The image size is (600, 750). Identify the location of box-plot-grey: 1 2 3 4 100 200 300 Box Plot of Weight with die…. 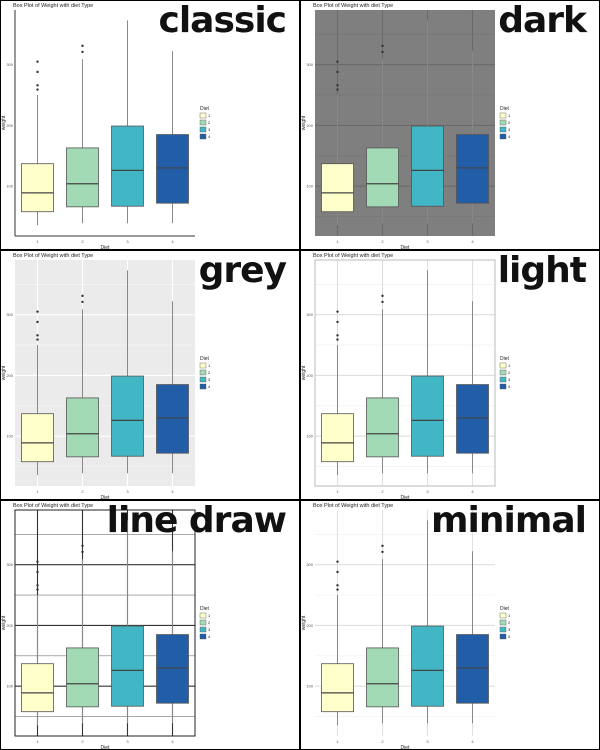
(106, 376).